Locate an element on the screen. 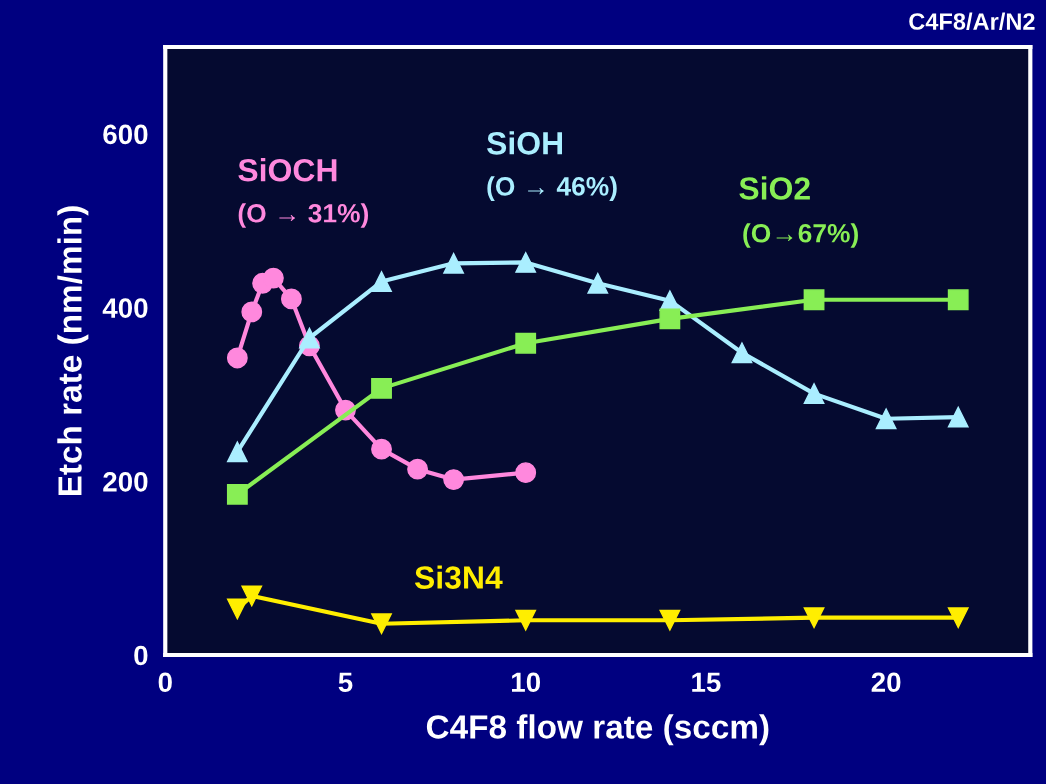 Image resolution: width=1046 pixels, height=784 pixels. annotation: (O→67%) is located at coordinates (800, 235).